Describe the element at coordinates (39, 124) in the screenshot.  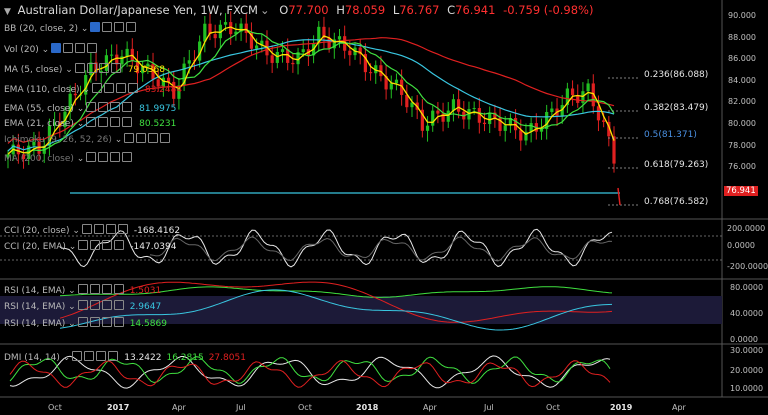
I see `overlay-name: EMA (21, close)` at that location.